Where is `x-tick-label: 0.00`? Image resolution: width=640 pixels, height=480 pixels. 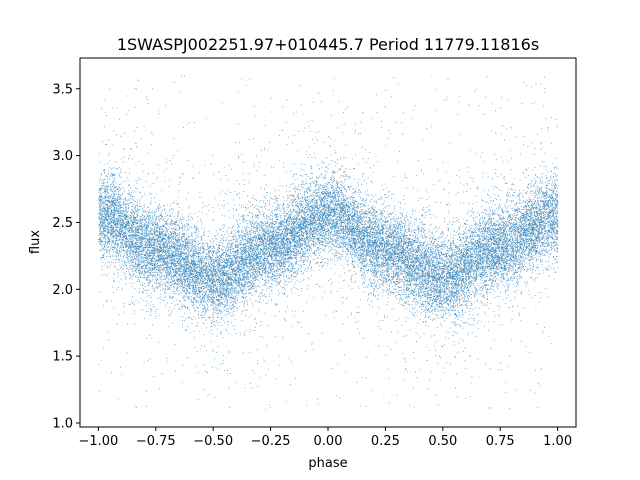
x-tick-label: 0.00 is located at coordinates (328, 441).